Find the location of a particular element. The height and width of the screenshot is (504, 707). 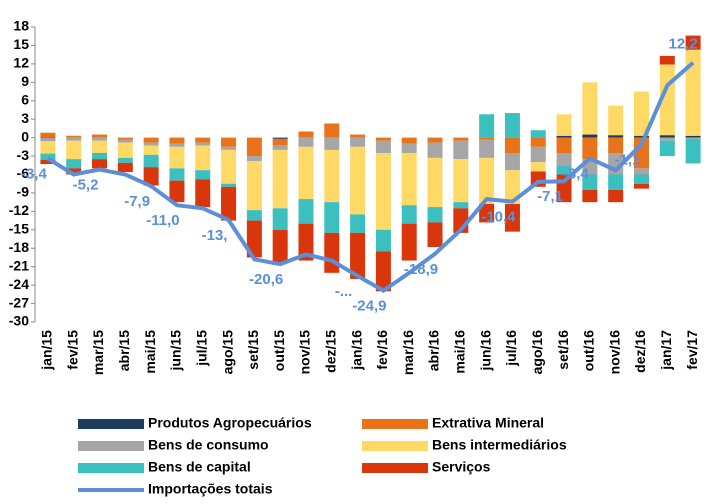

x-tick-label: abr/15 is located at coordinates (124, 350).